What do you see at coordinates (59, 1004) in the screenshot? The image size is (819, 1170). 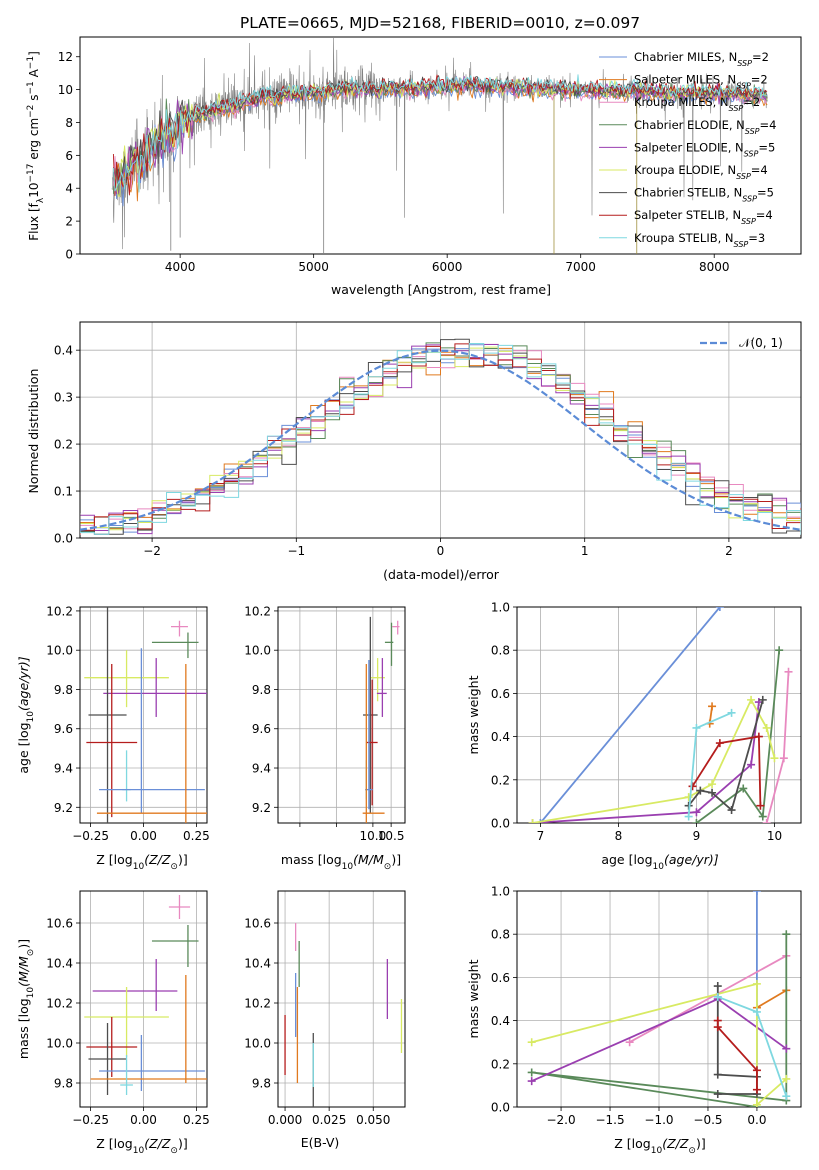 I see `zmass-ytick-label: 10.2` at bounding box center [59, 1004].